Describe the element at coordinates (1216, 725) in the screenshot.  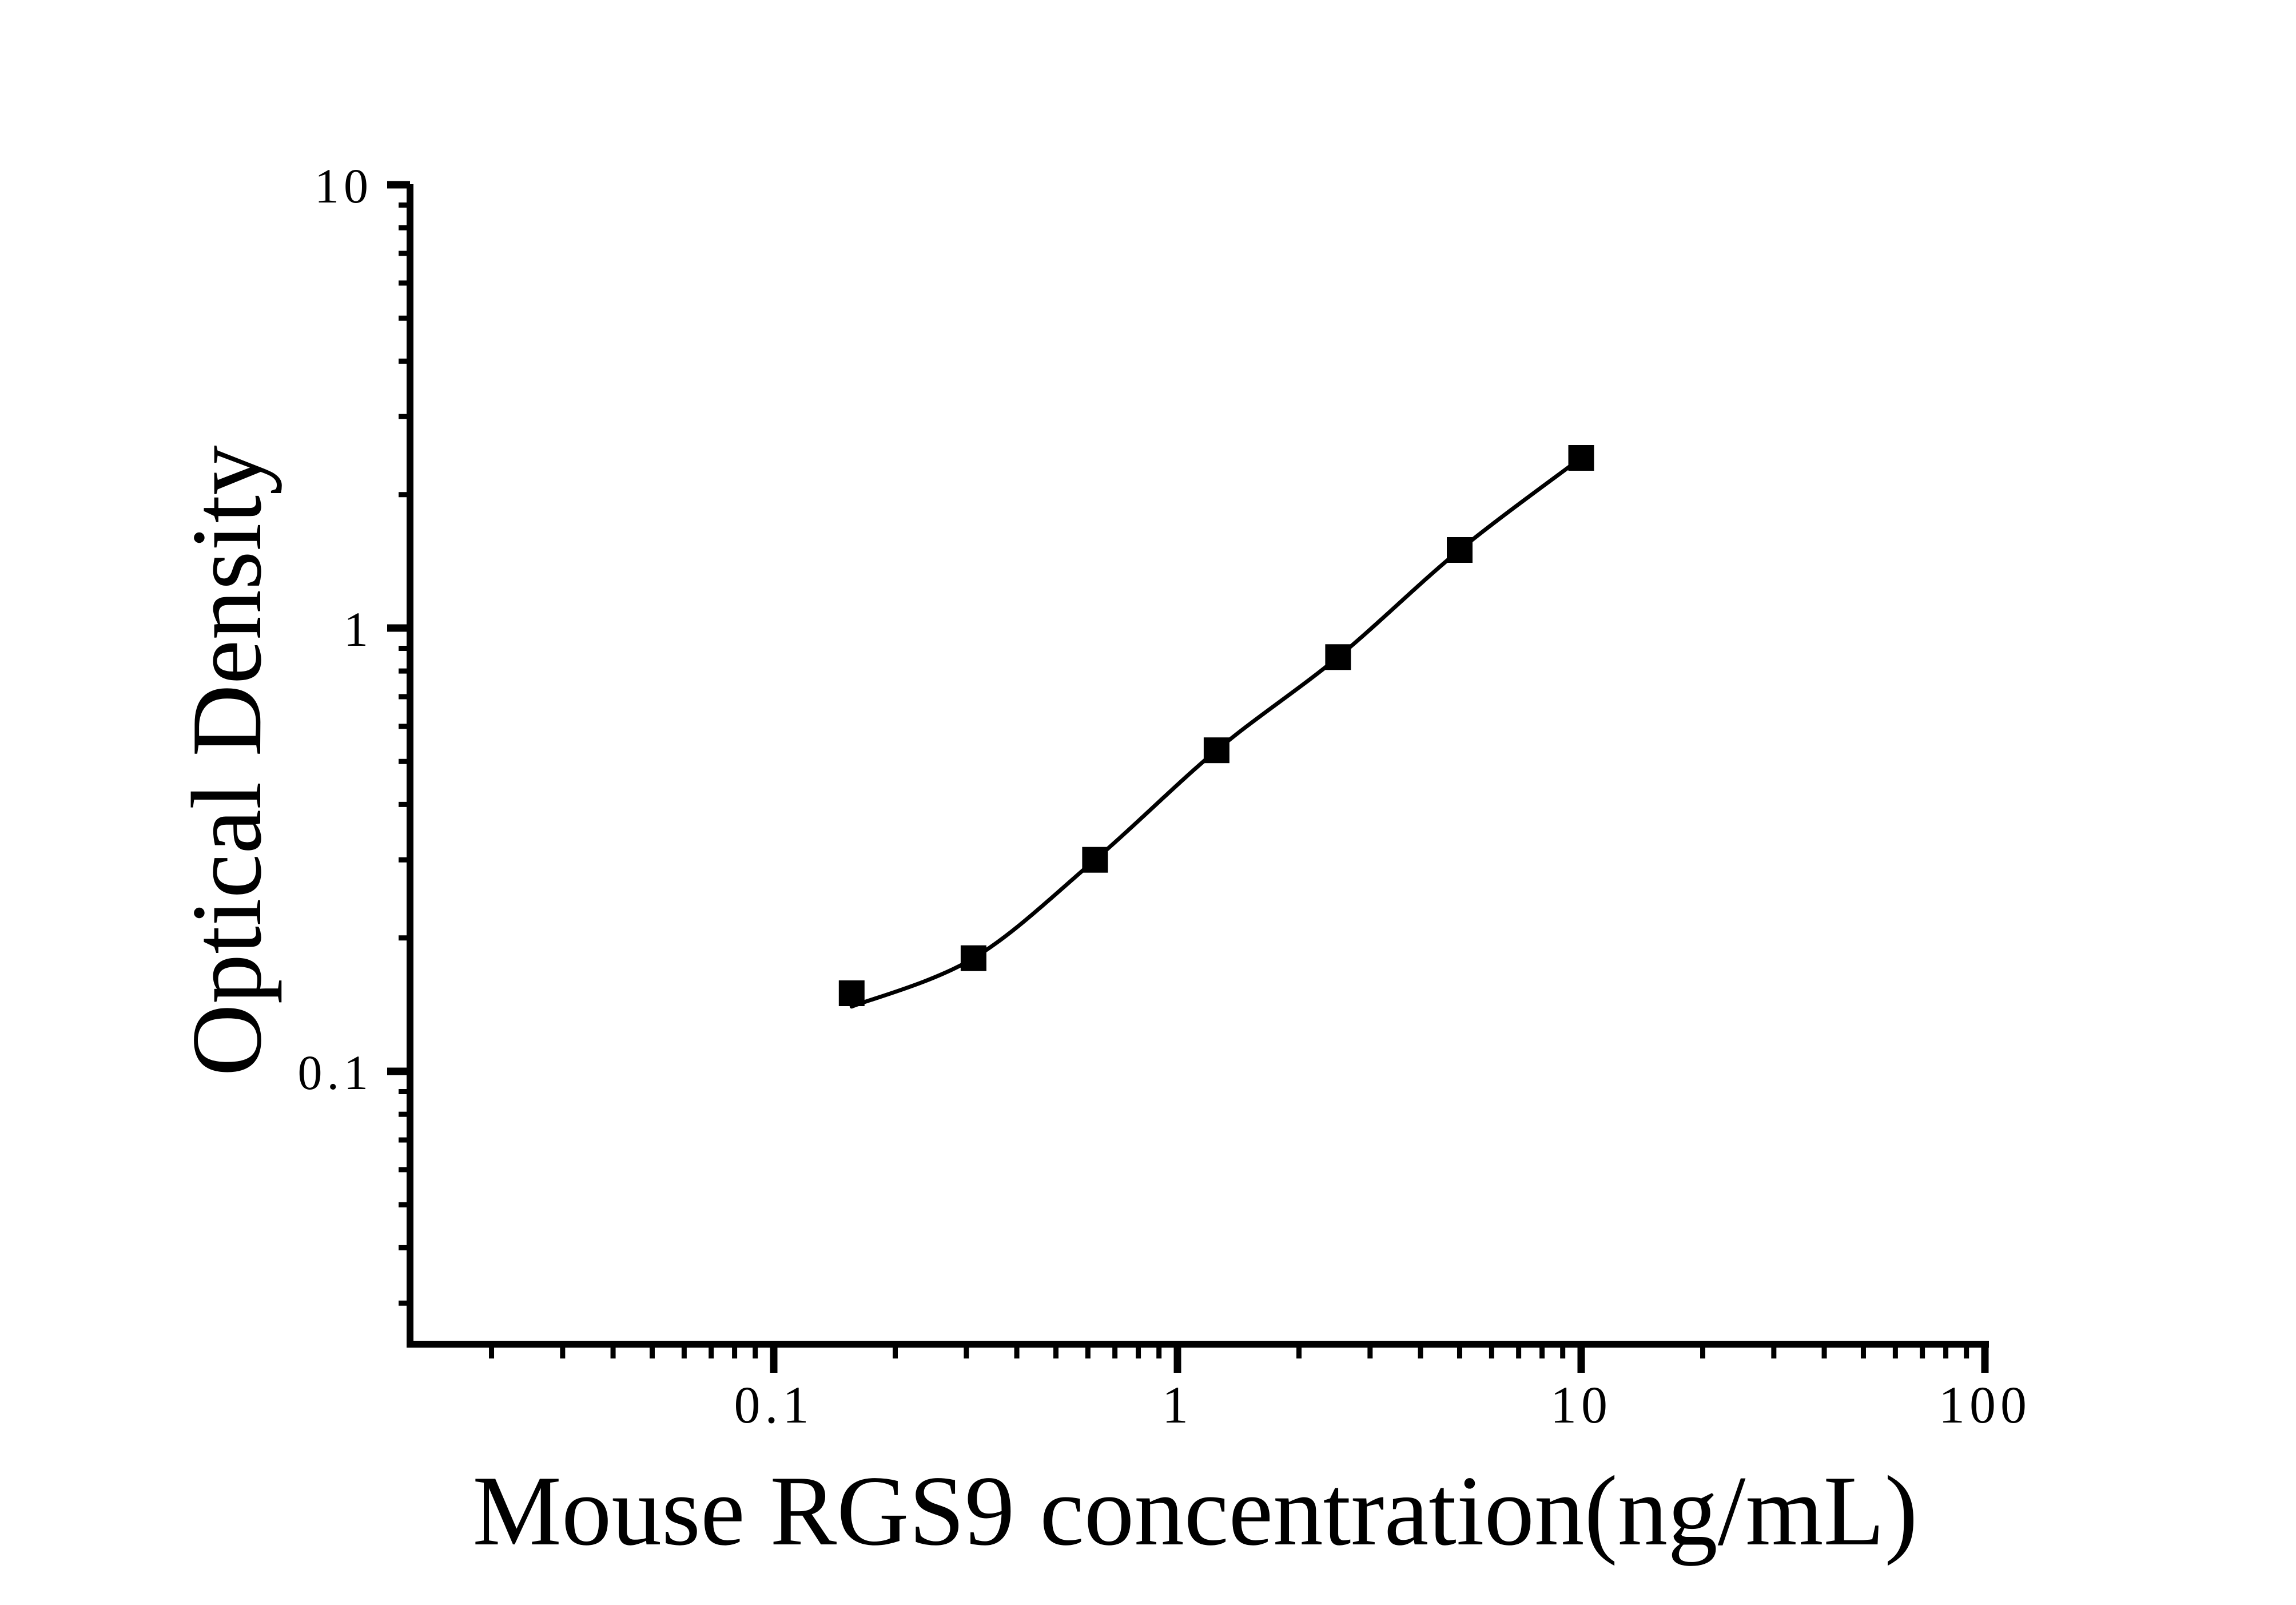
I see `data-points` at that location.